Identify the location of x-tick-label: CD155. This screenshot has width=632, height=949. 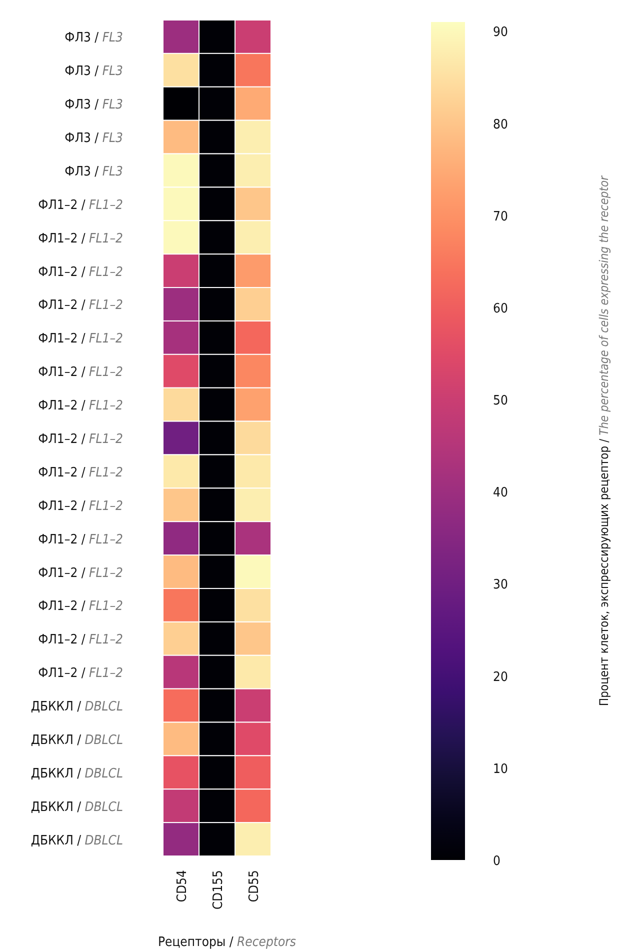
(218, 890).